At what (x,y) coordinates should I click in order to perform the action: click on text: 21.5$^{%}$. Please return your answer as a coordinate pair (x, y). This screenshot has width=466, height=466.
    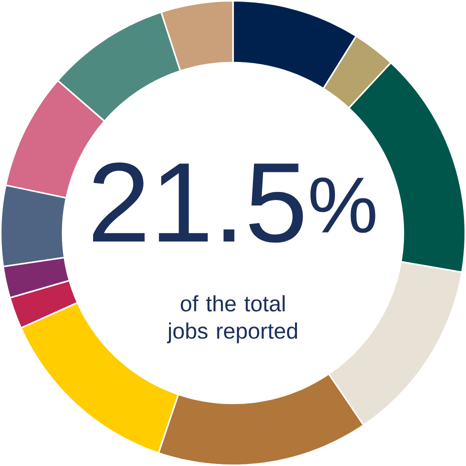
    Looking at the image, I should click on (234, 202).